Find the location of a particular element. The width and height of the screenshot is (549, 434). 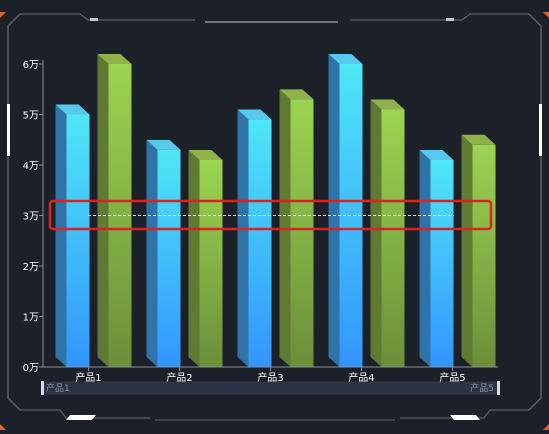

y-tick-label: 4万 is located at coordinates (31, 166).